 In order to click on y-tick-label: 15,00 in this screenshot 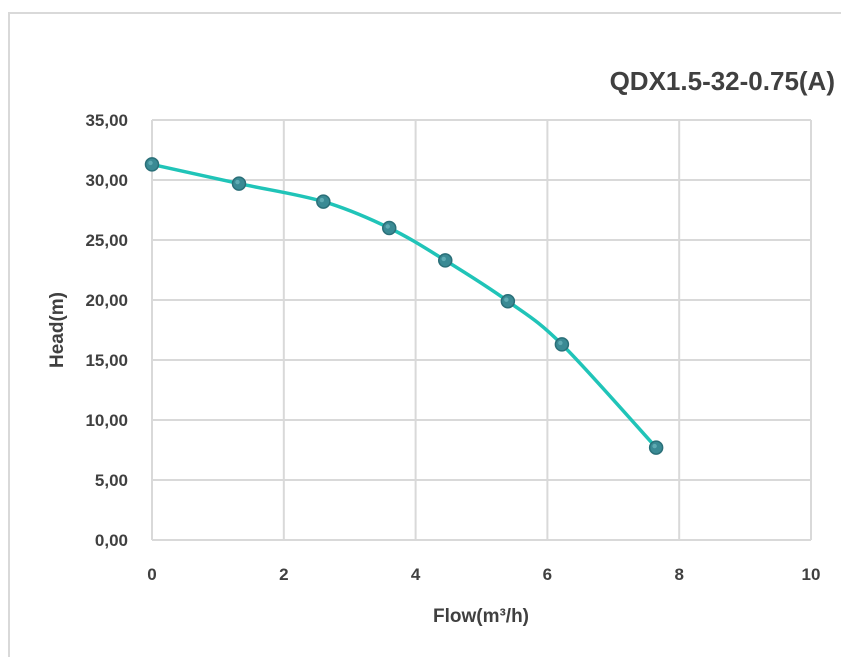, I will do `click(106, 360)`.